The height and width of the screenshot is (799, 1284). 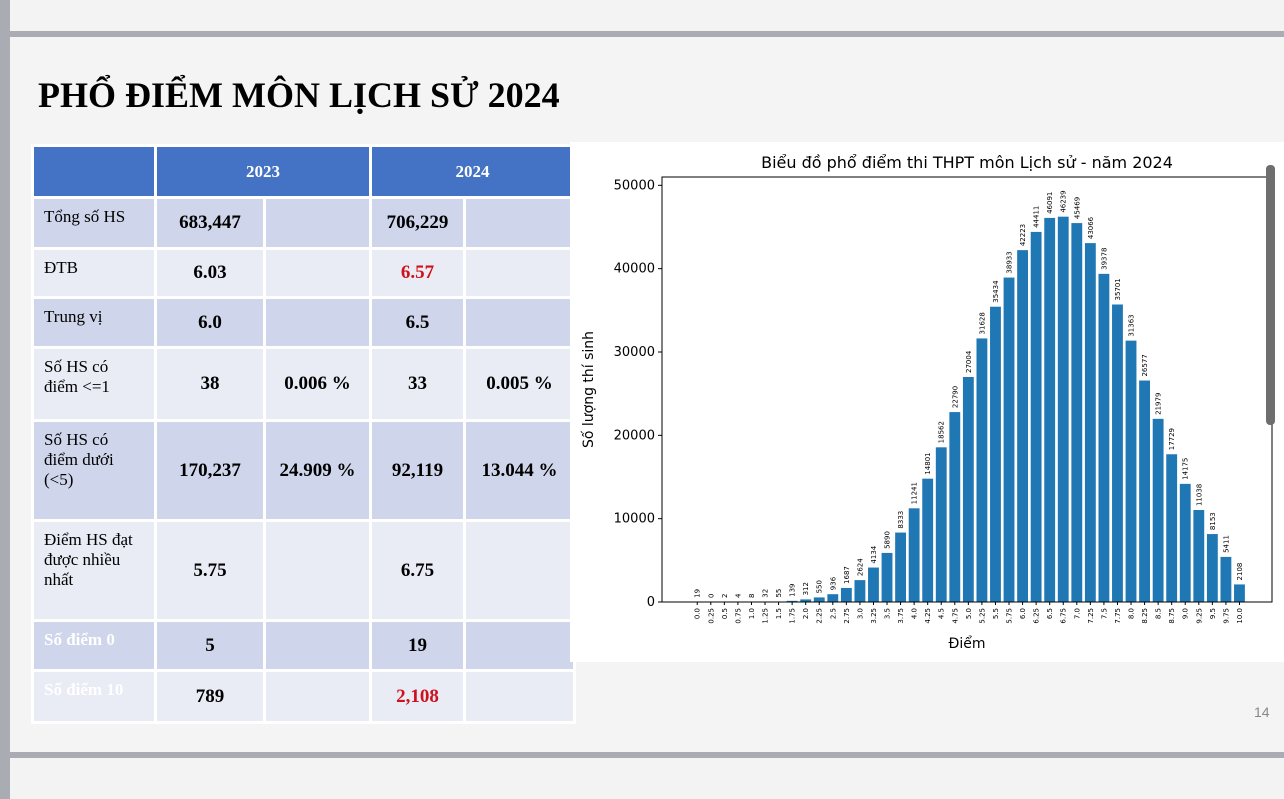 I want to click on x-tick-label: 9.25, so click(x=1199, y=616).